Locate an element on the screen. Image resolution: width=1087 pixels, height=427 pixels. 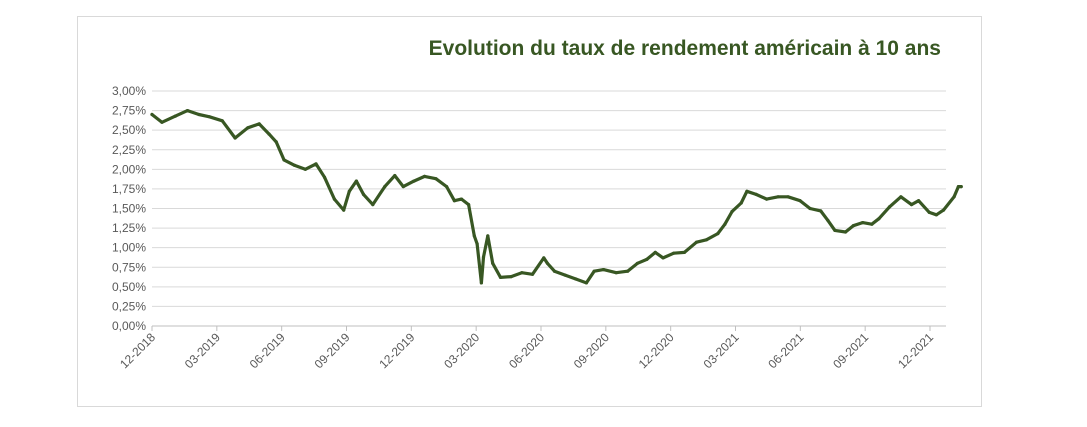
y-tick-label: 0,50% is located at coordinates (129, 287).